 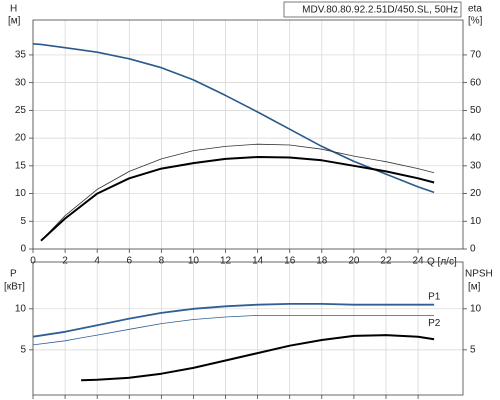 I want to click on series-label: P2, so click(x=434, y=323).